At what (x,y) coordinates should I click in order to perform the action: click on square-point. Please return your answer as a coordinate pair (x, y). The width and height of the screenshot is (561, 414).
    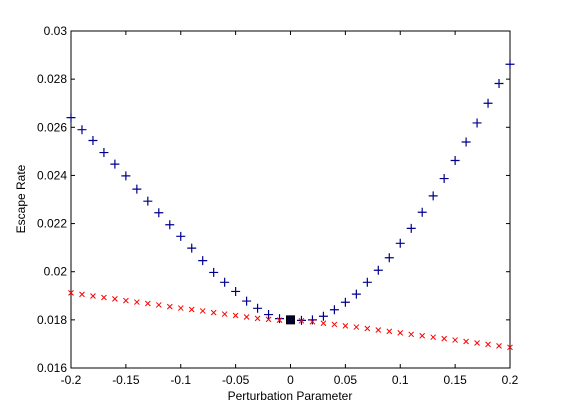
    Looking at the image, I should click on (290, 320).